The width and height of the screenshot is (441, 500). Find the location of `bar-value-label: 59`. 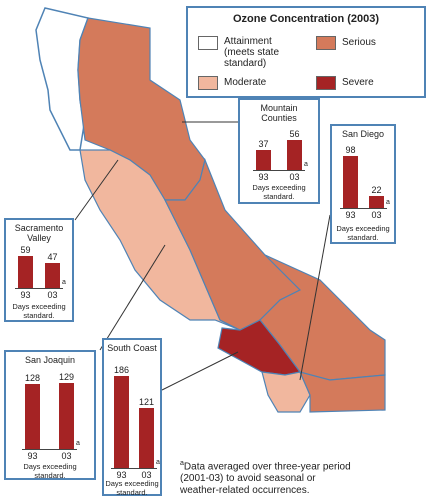

bar-value-label: 59 is located at coordinates (25, 250).